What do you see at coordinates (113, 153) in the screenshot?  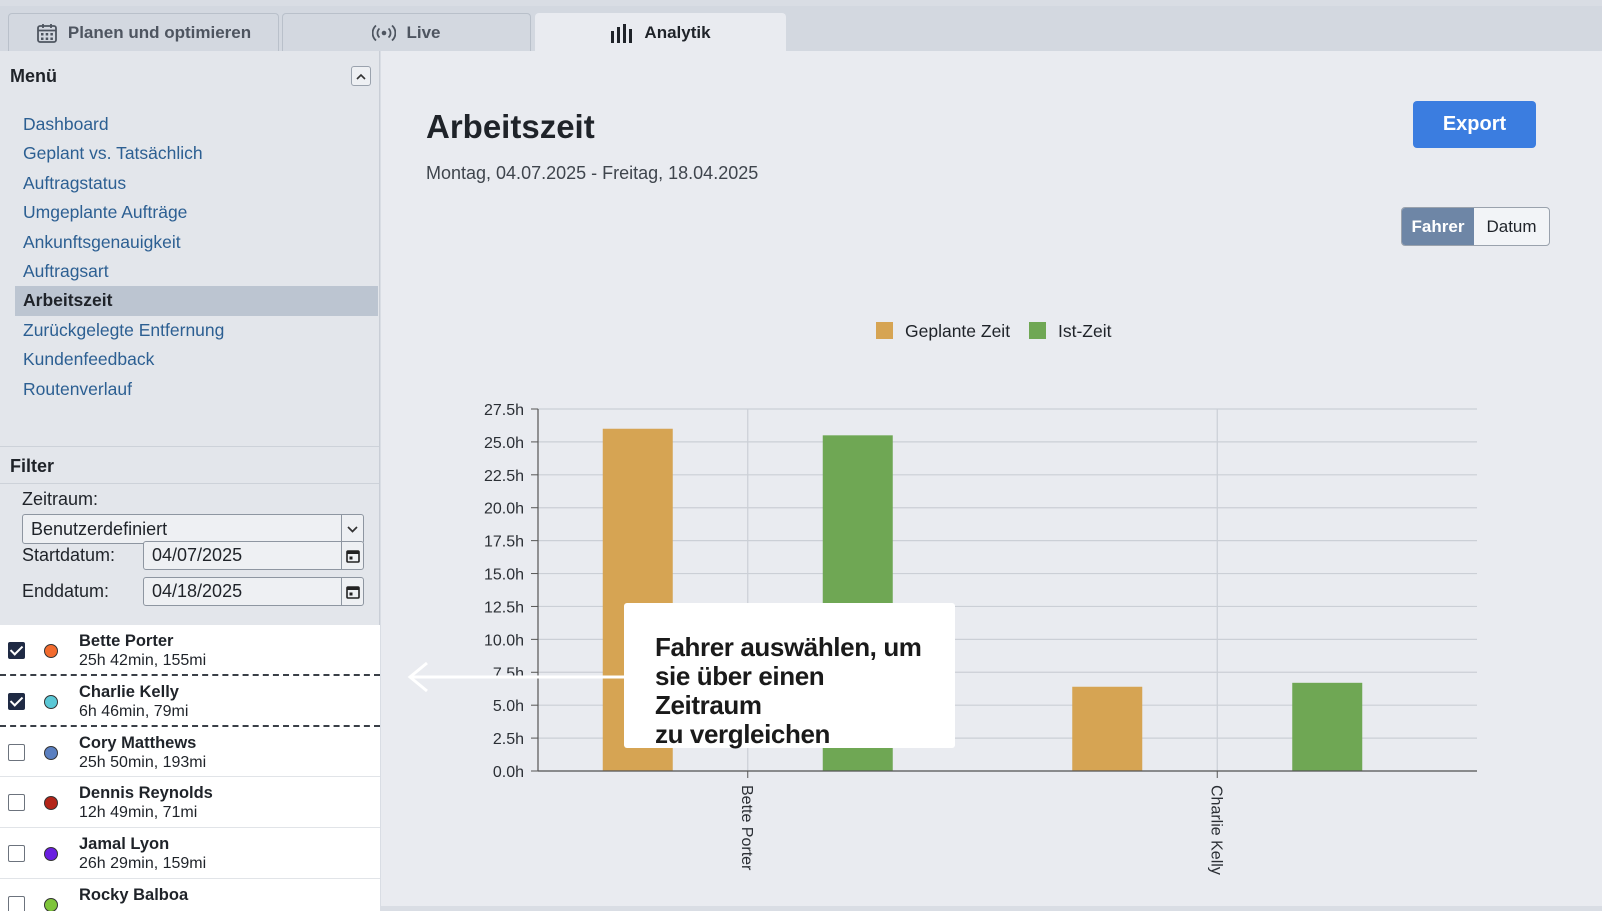 I see `menu-item-geplant-vs-tatsaechlich: Geplant vs. Tatsächlich` at bounding box center [113, 153].